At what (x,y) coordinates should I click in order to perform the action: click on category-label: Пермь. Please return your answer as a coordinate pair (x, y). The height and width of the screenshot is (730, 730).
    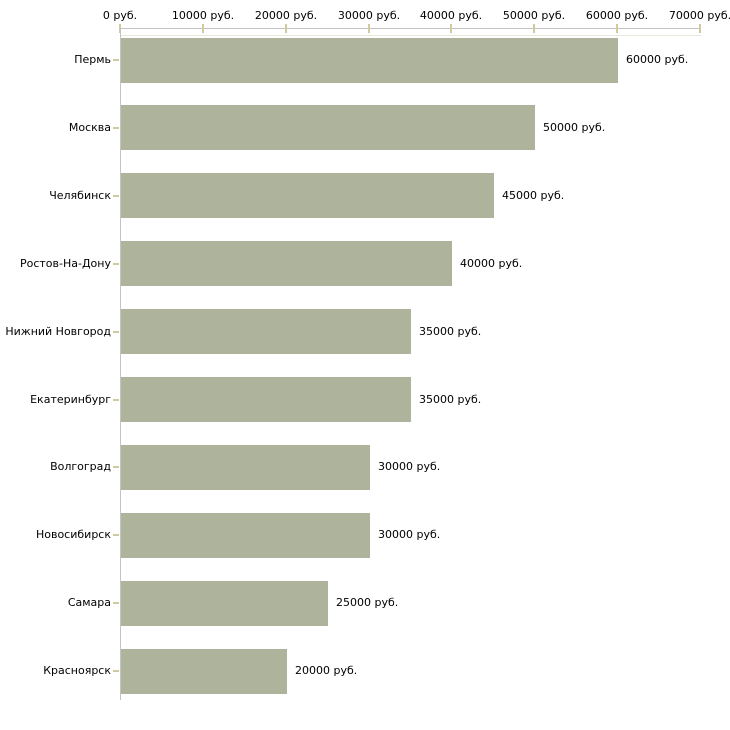
    Looking at the image, I should click on (92, 59).